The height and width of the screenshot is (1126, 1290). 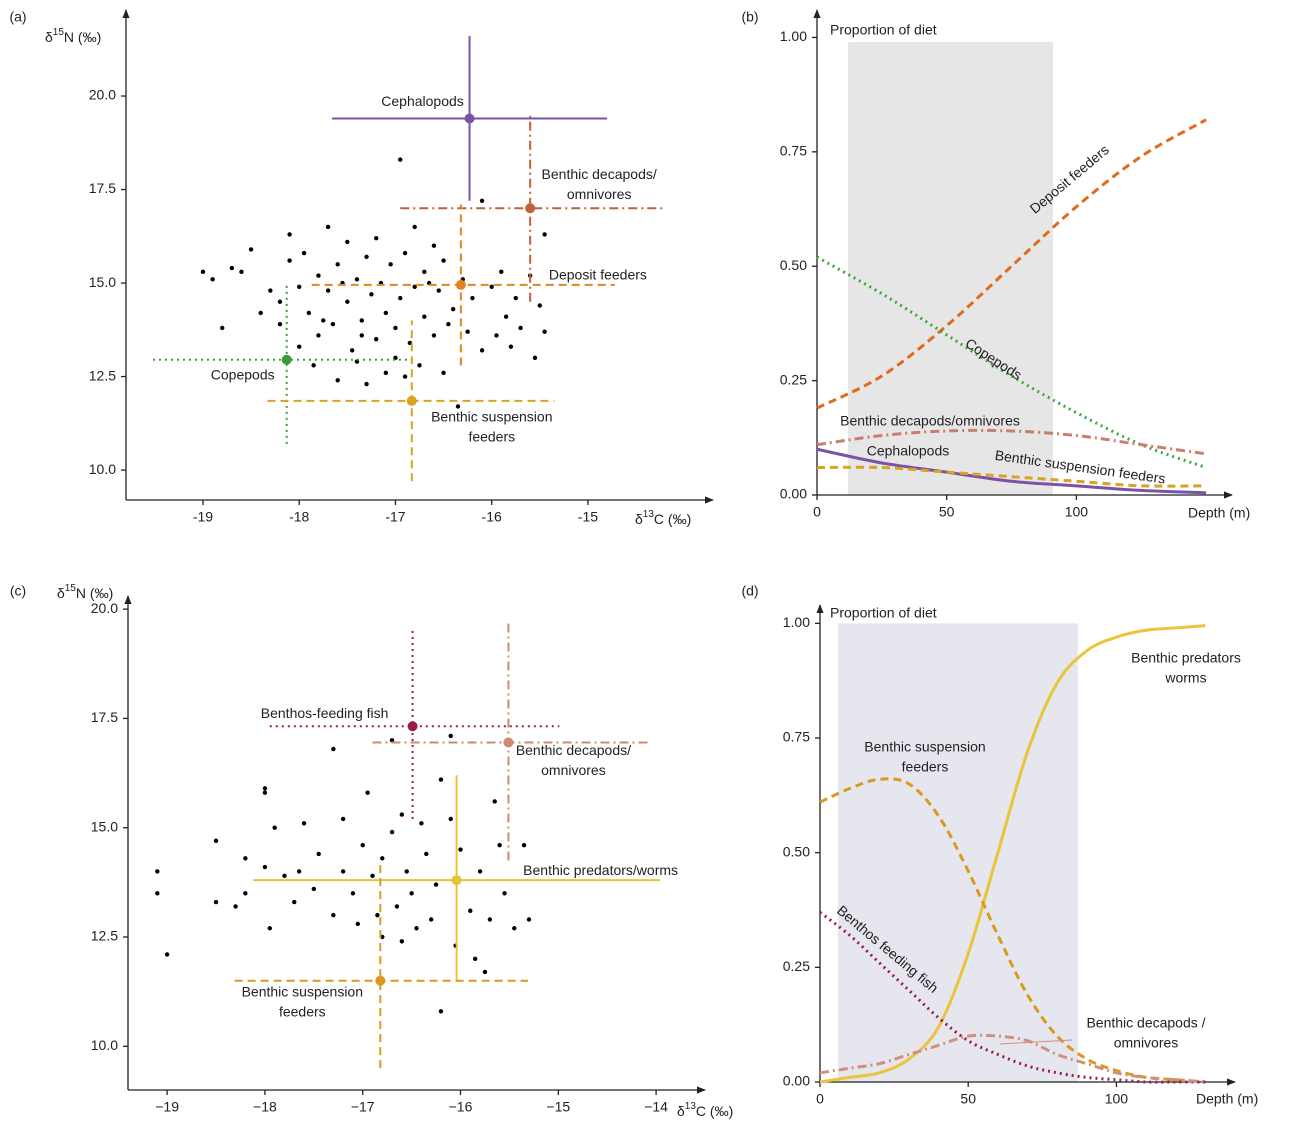 I want to click on group-label: omnivores, so click(x=573, y=770).